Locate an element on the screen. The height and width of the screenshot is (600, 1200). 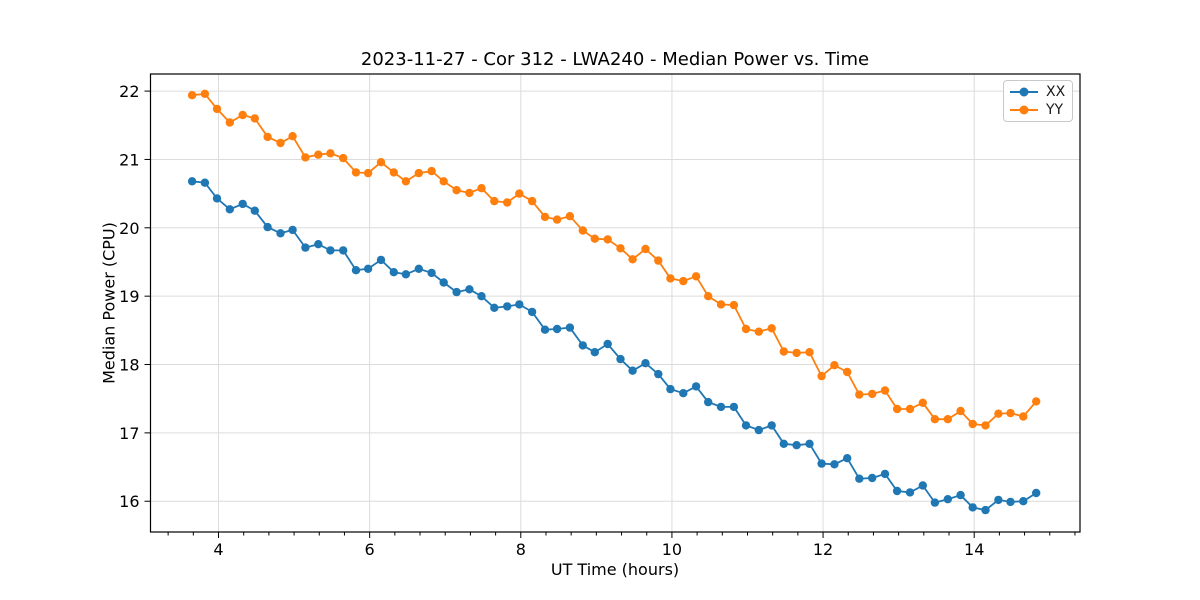
x-tick-label: 8 is located at coordinates (521, 549).